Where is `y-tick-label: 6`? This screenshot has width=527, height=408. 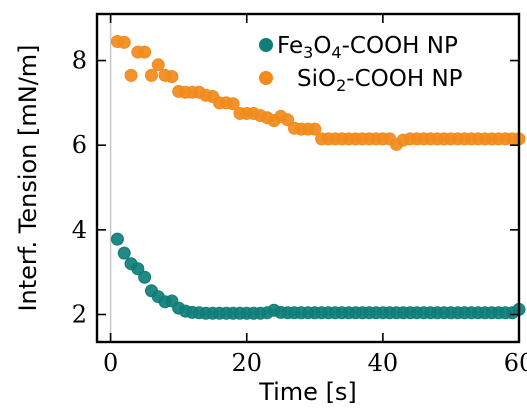
y-tick-label: 6 is located at coordinates (79, 145).